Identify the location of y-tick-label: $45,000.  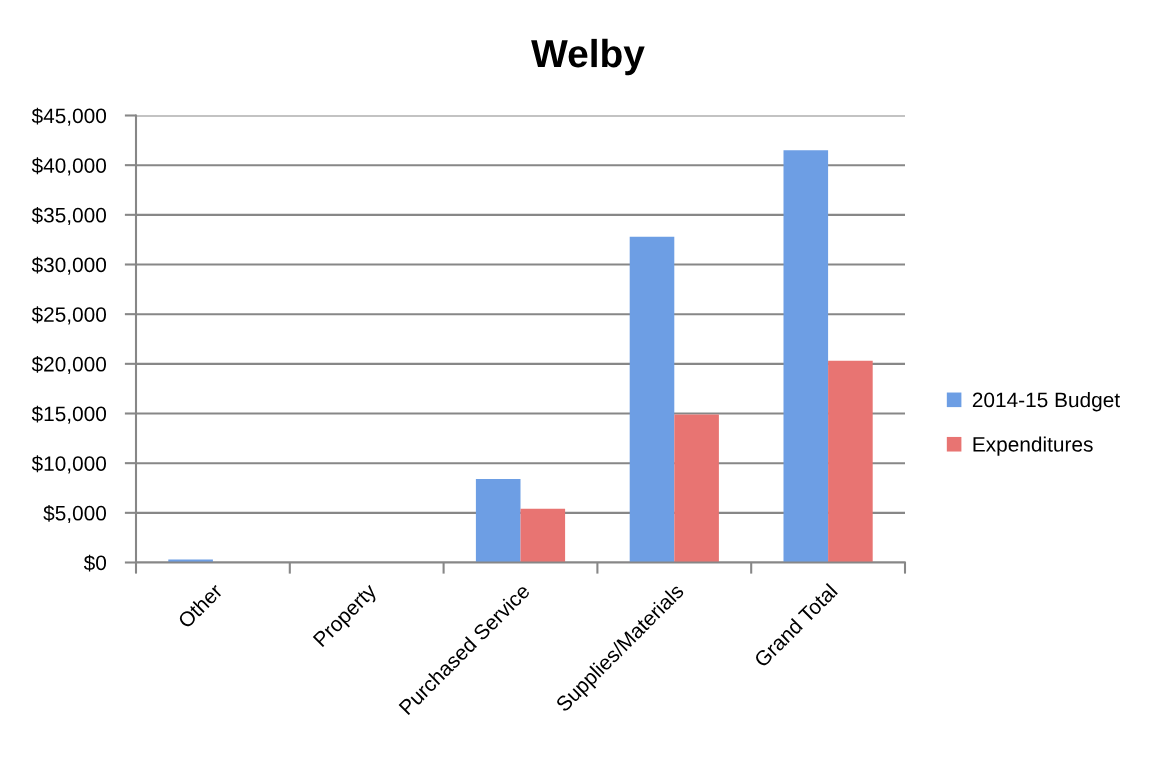
(69, 116).